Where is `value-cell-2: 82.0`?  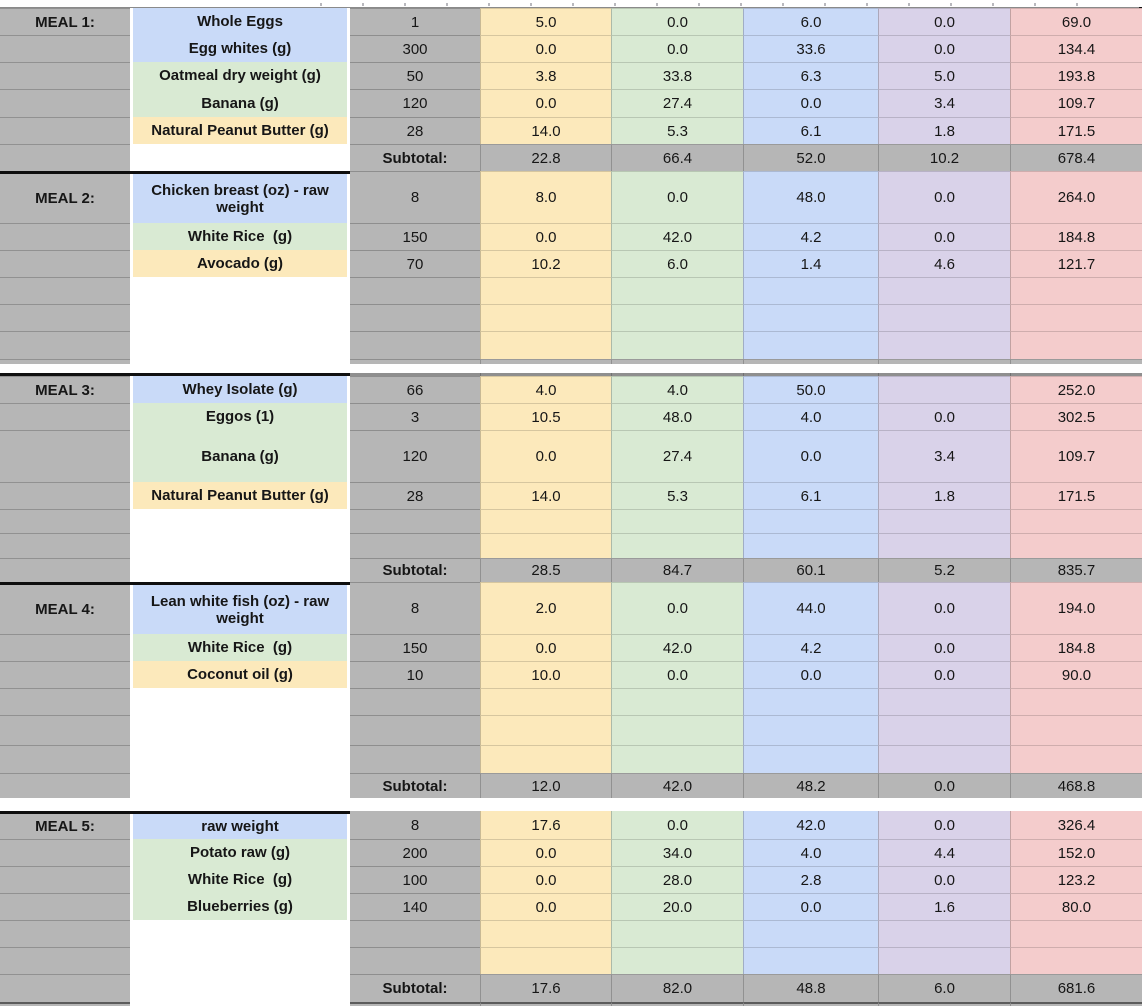 value-cell-2: 82.0 is located at coordinates (677, 988).